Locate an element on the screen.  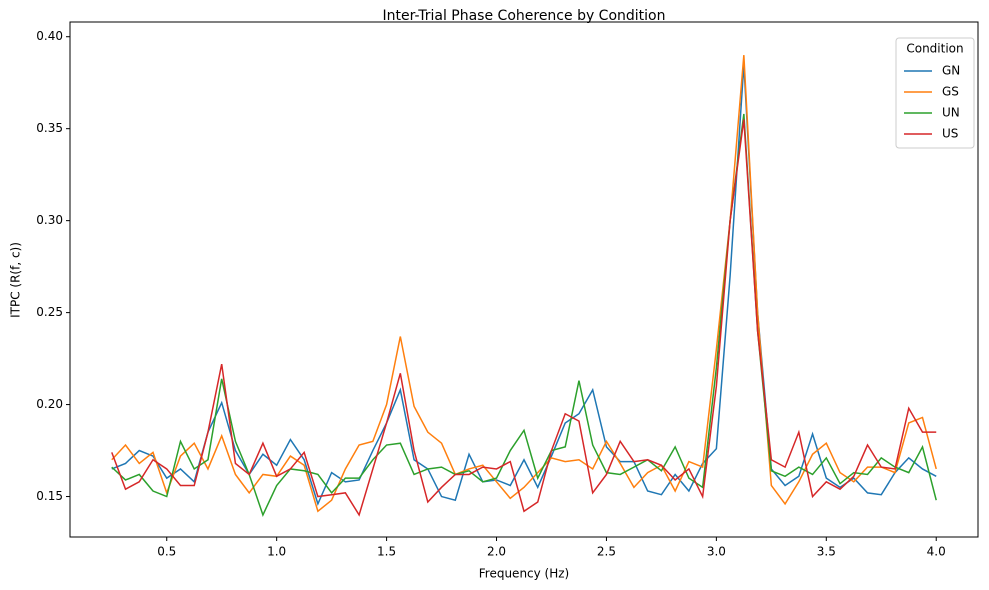
x-axis-label: Frequency (Hz) is located at coordinates (524, 574).